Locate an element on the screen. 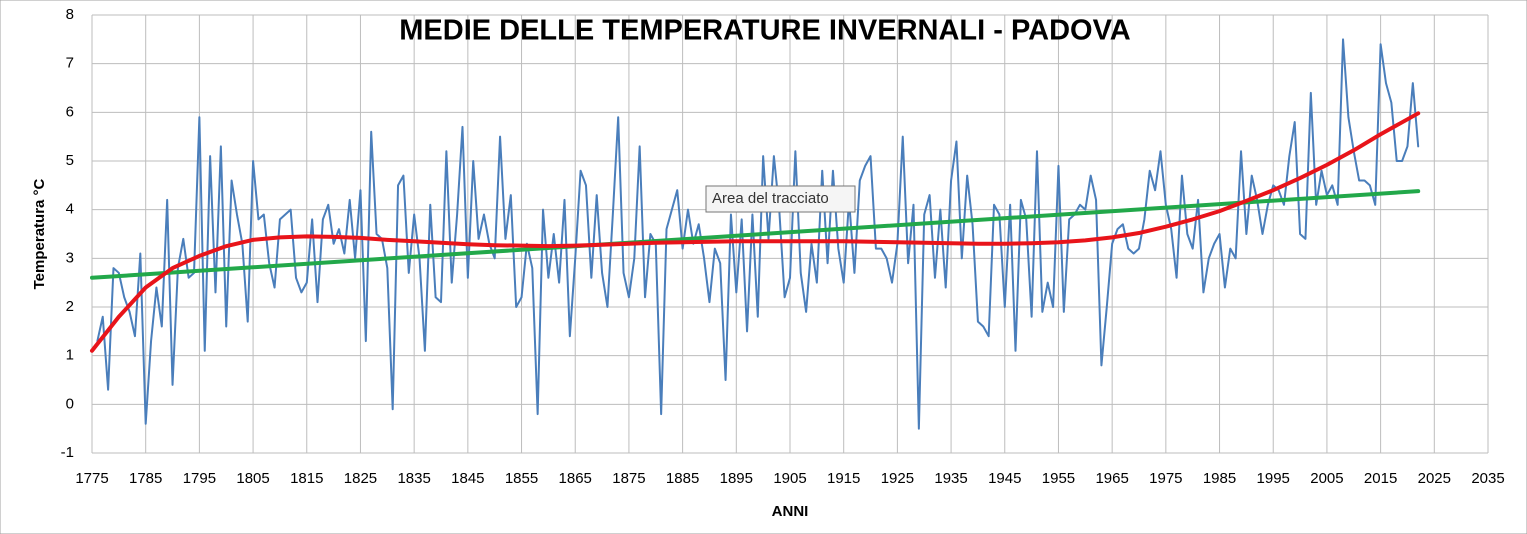  x-tick-label: 1925 is located at coordinates (897, 478).